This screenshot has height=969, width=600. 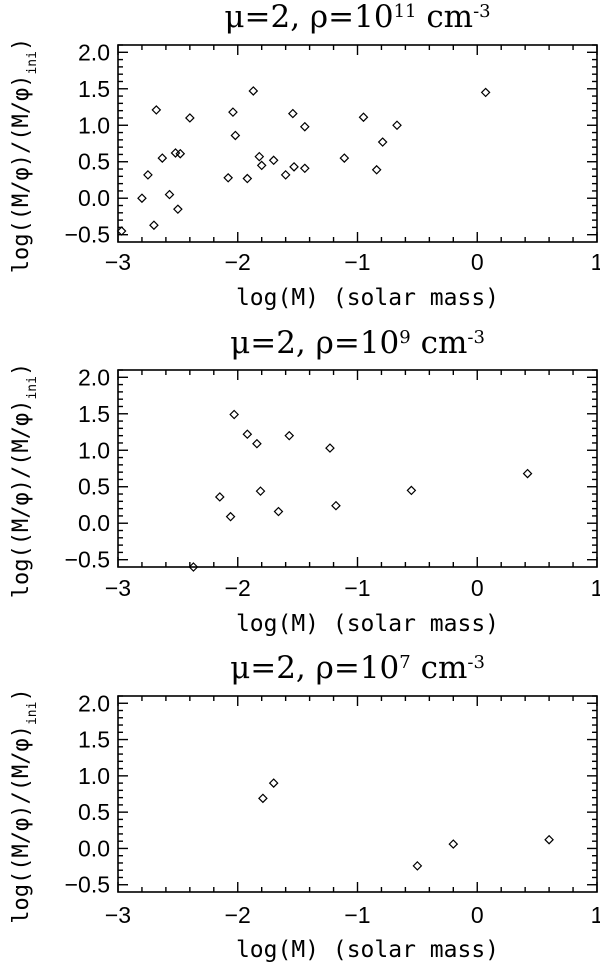 I want to click on chart-title: μ=2, ρ=107 cm-3, so click(x=357, y=668).